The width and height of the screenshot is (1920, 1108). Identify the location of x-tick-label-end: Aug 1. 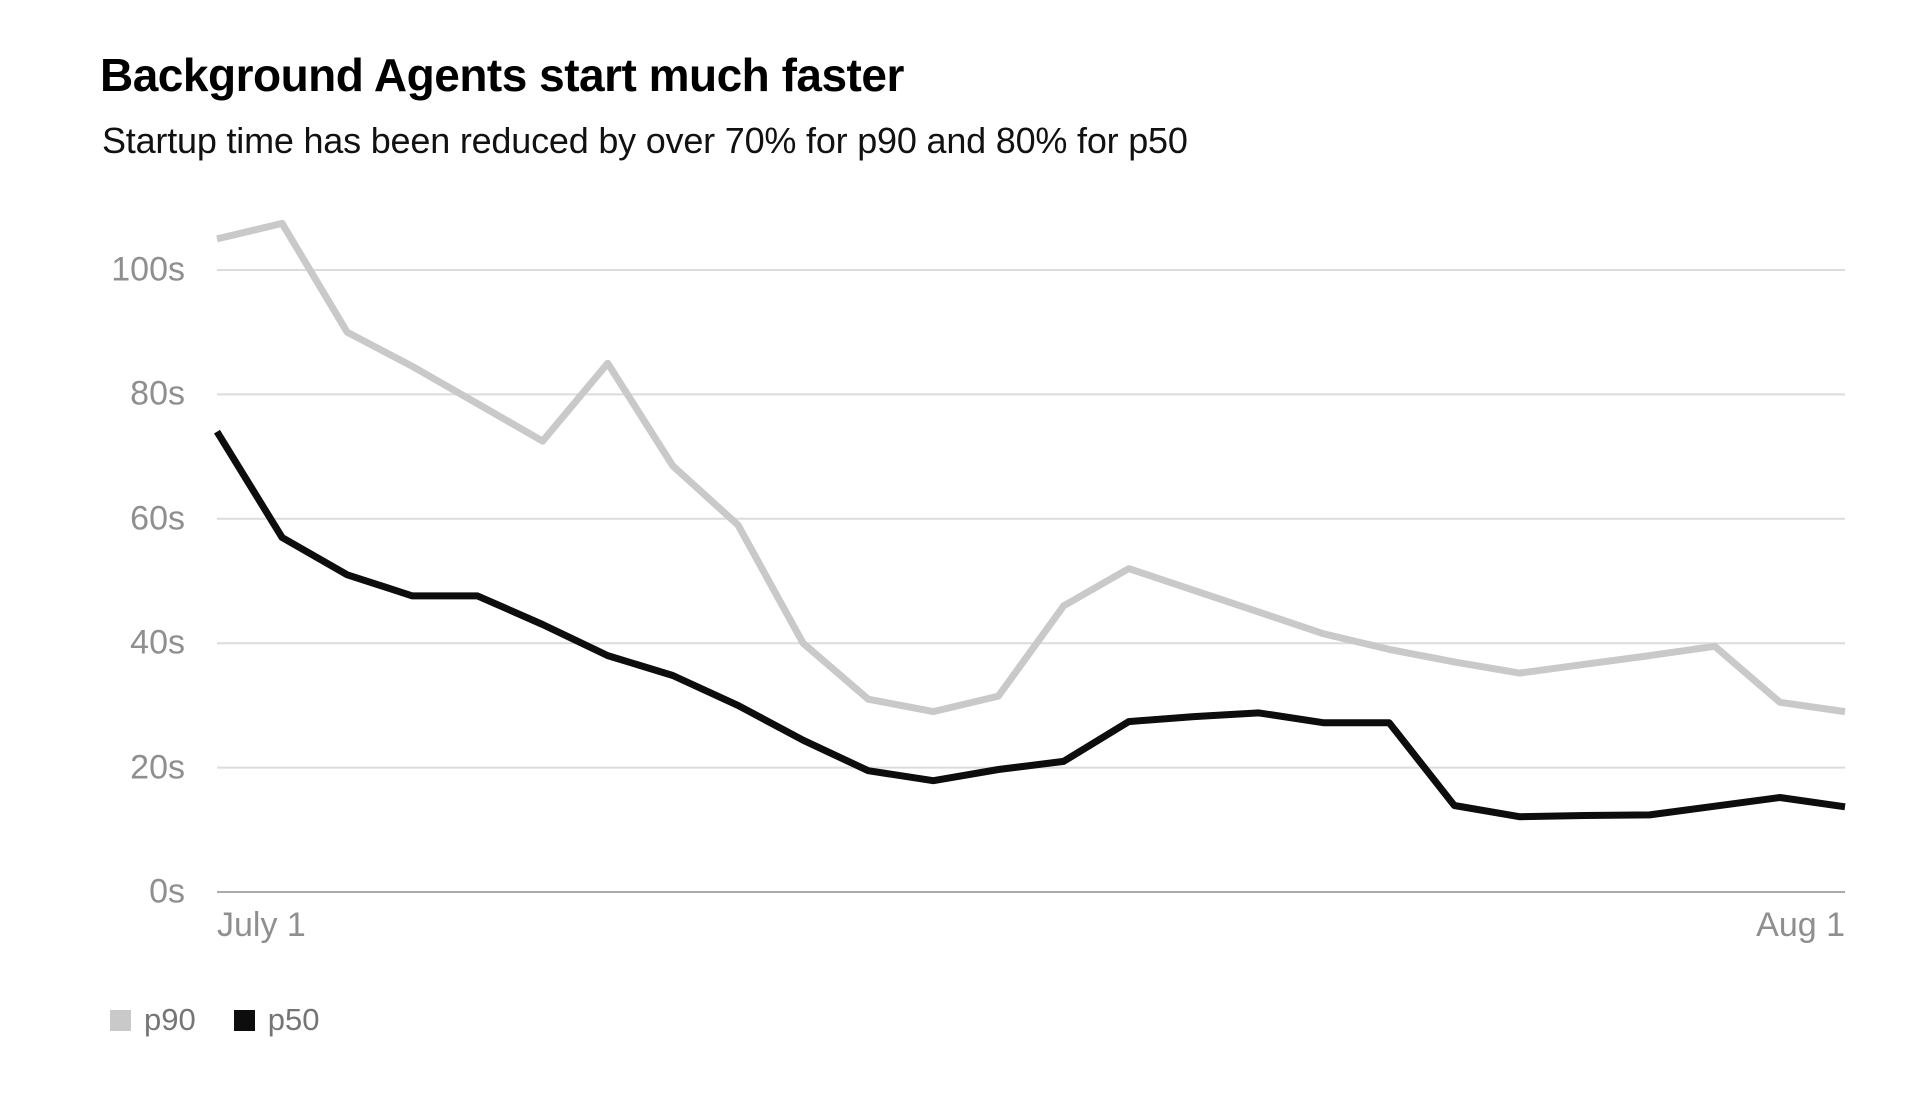
(1800, 925).